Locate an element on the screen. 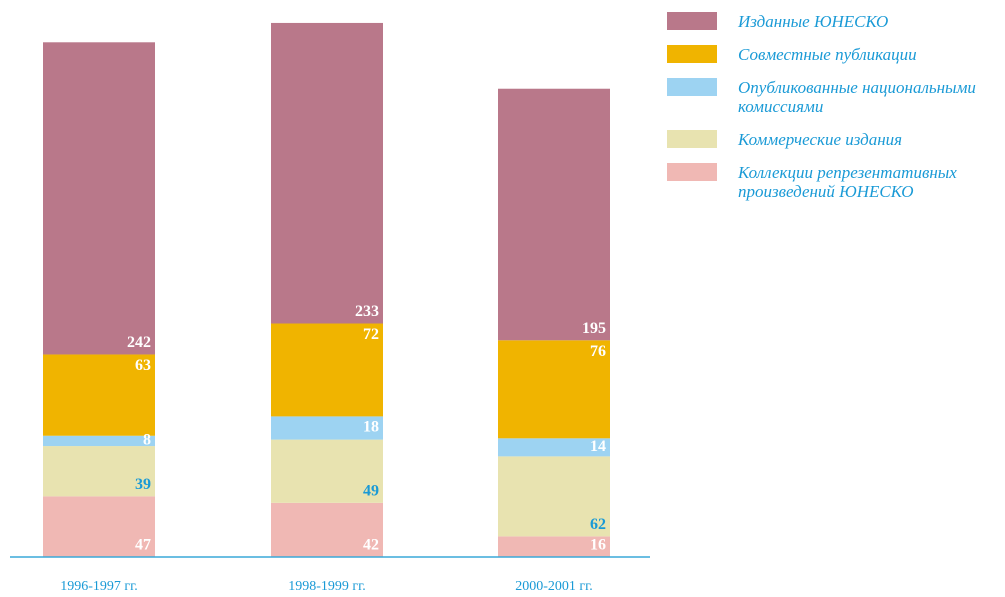  value-label: 16 is located at coordinates (598, 545).